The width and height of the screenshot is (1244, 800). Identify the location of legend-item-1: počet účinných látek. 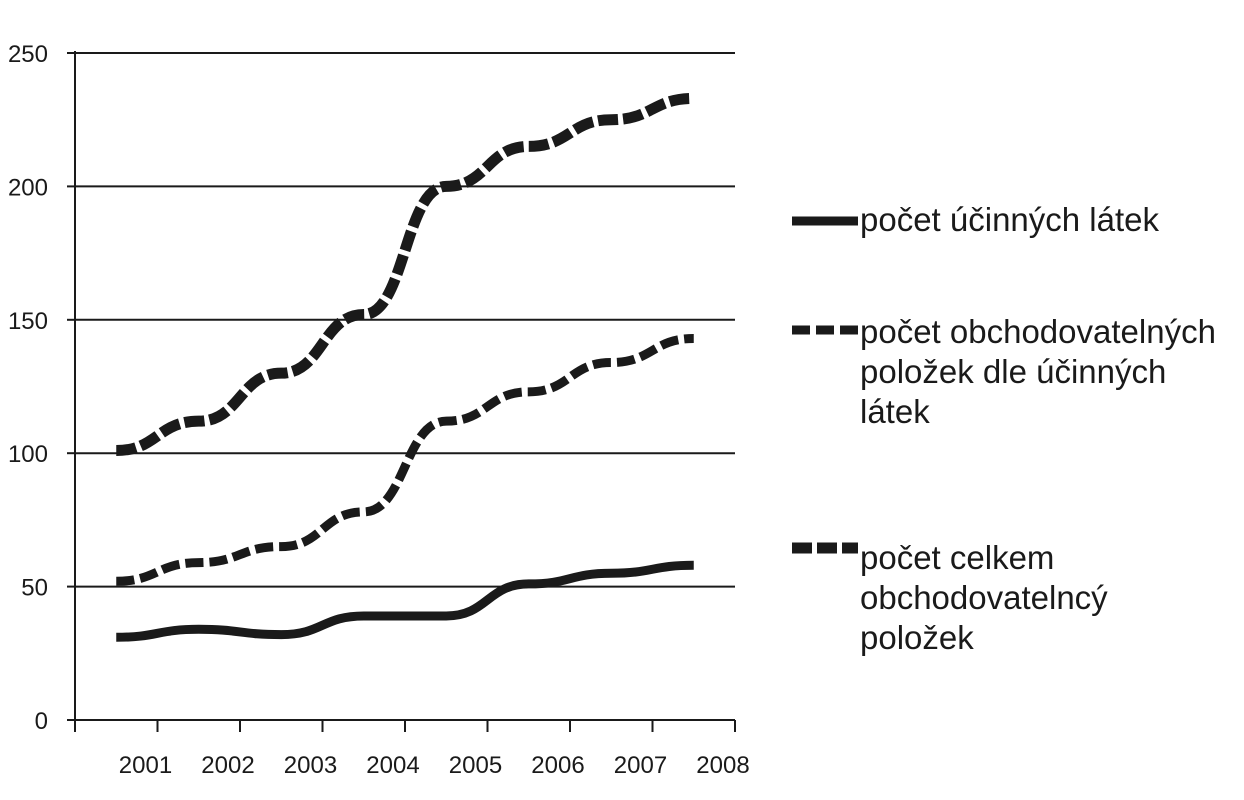
(1010, 220).